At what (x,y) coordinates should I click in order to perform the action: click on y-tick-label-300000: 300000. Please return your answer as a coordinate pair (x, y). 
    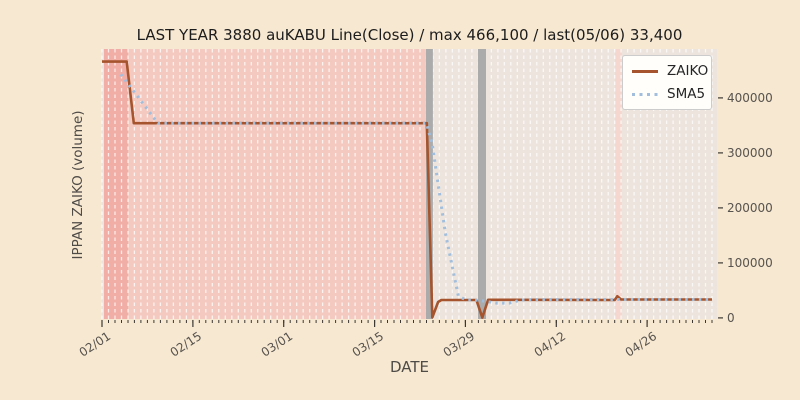
    Looking at the image, I should click on (750, 152).